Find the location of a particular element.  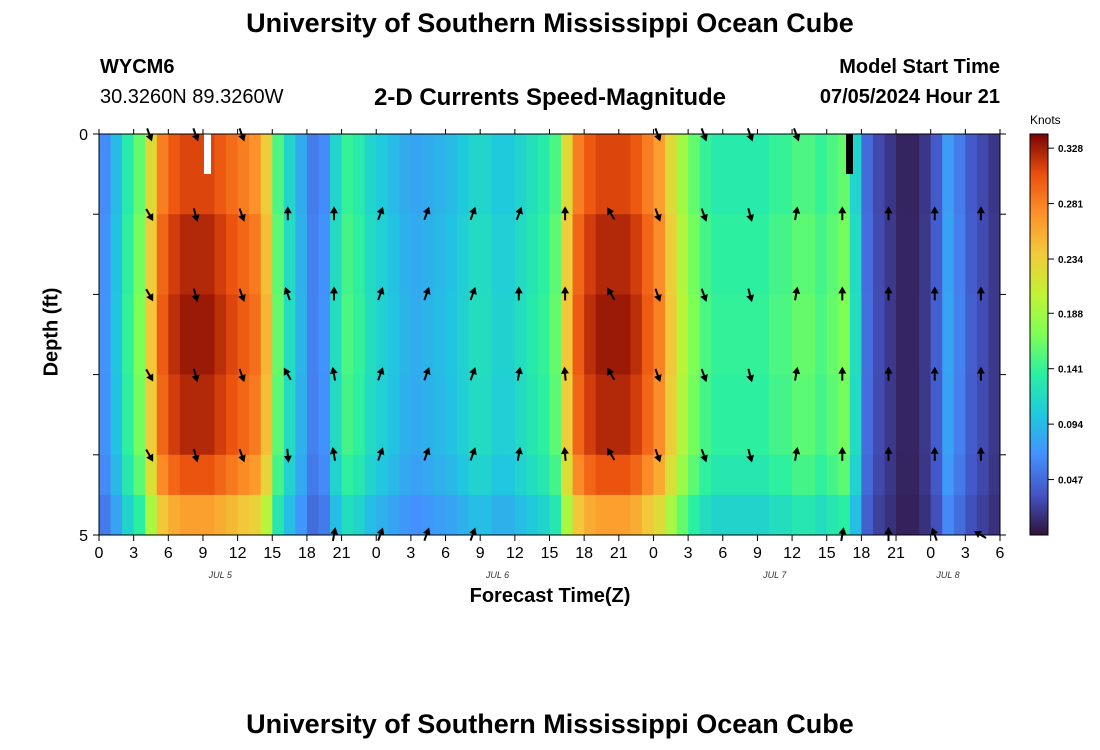

y-tick-label: 0 is located at coordinates (83, 135).